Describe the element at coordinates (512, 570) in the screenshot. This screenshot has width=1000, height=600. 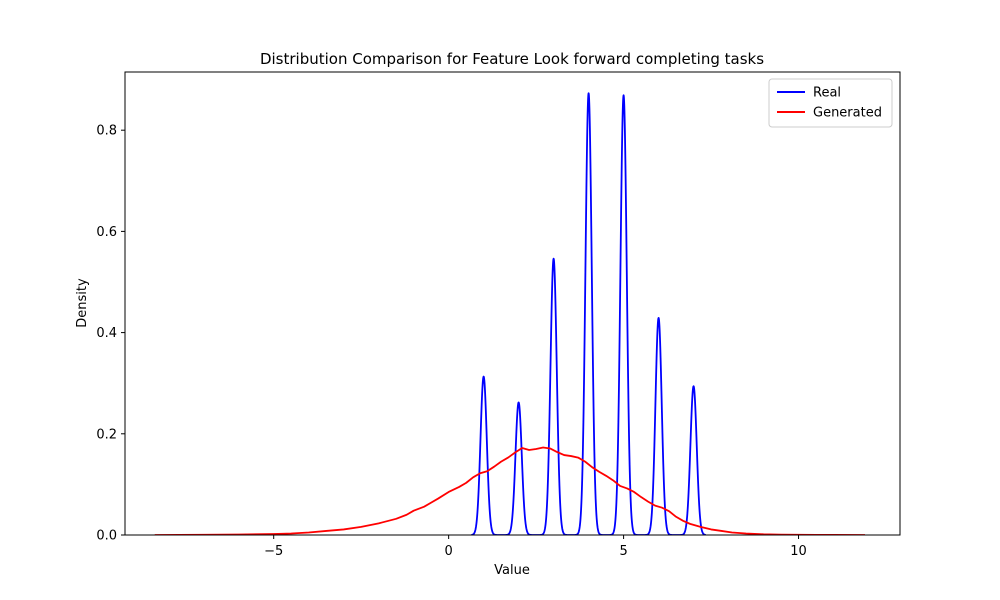
I see `x-axis-label: Value` at that location.